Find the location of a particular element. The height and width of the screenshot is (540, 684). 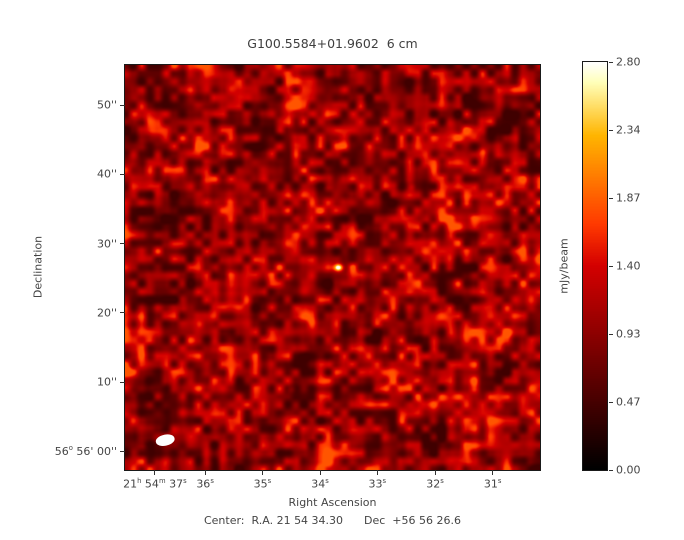

y-tick-label: 20'' is located at coordinates (106, 313).